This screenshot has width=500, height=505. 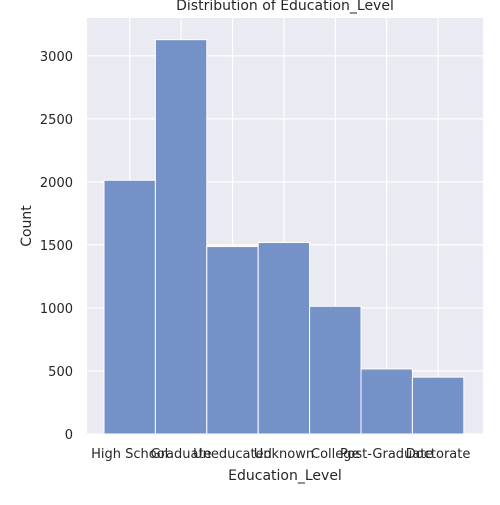 I want to click on y-tick-label: 0, so click(x=69, y=435).